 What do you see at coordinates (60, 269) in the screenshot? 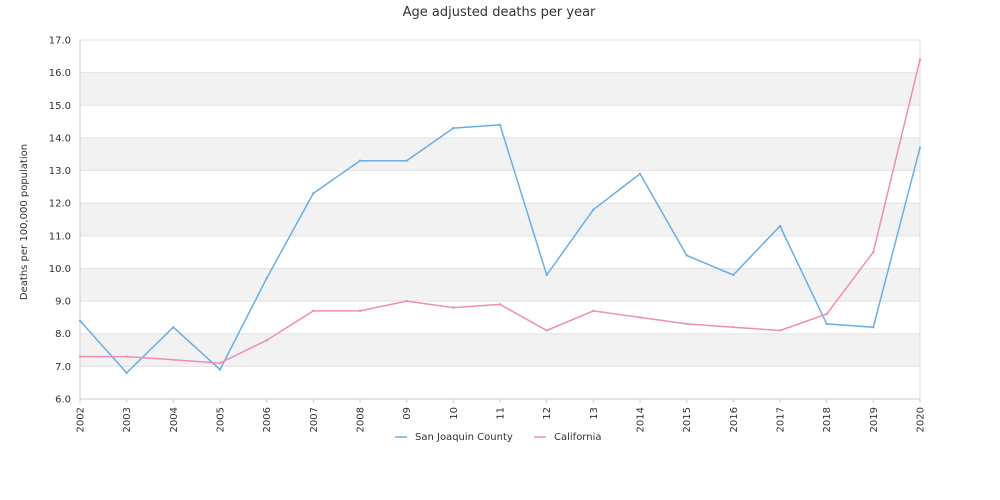
I see `y-tick-label: 10.0` at bounding box center [60, 269].